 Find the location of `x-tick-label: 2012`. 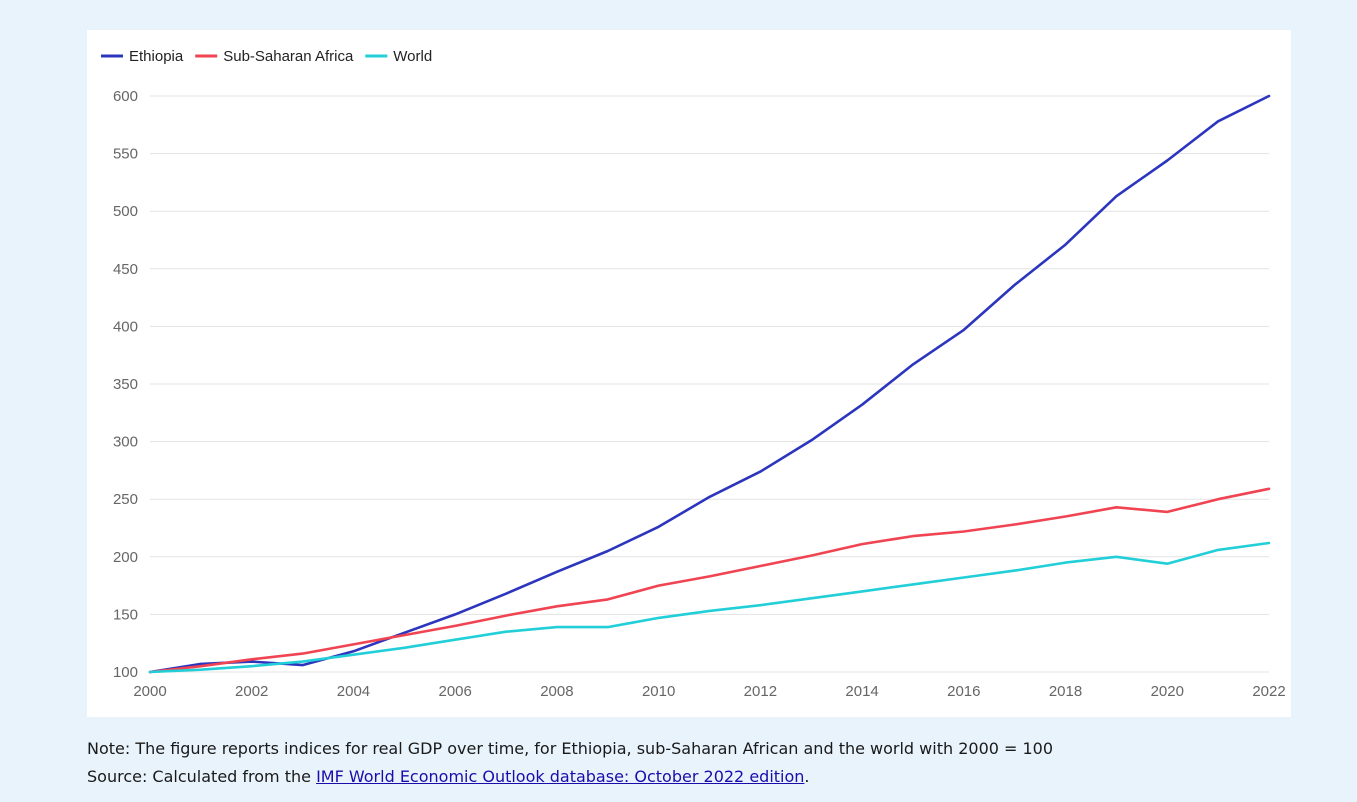

x-tick-label: 2012 is located at coordinates (760, 691).